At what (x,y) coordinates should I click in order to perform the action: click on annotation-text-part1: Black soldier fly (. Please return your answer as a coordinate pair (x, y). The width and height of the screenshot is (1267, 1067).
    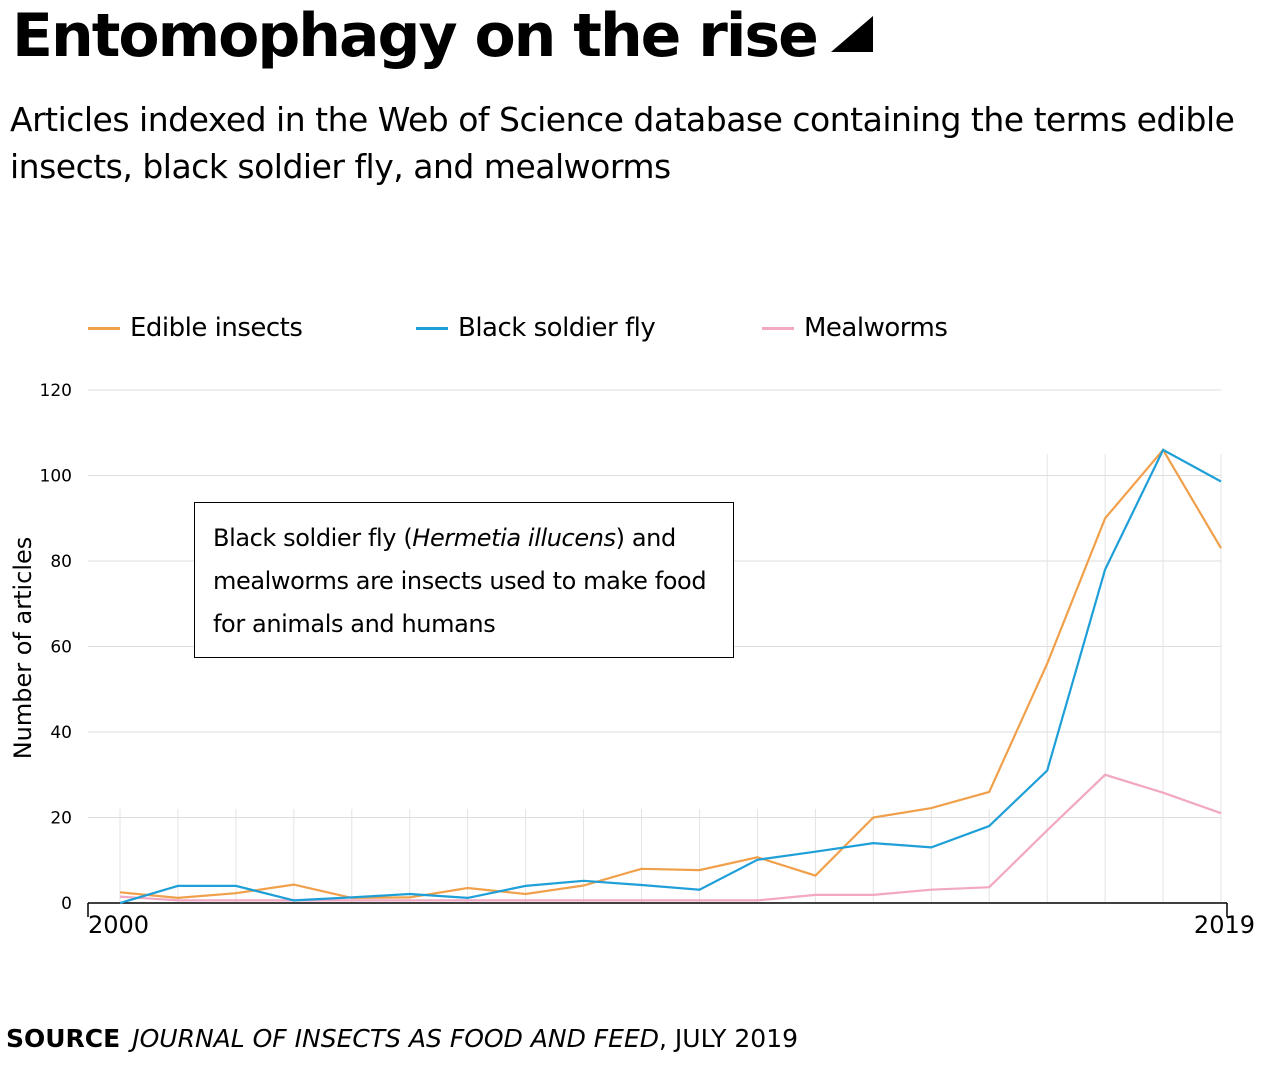
    Looking at the image, I should click on (313, 538).